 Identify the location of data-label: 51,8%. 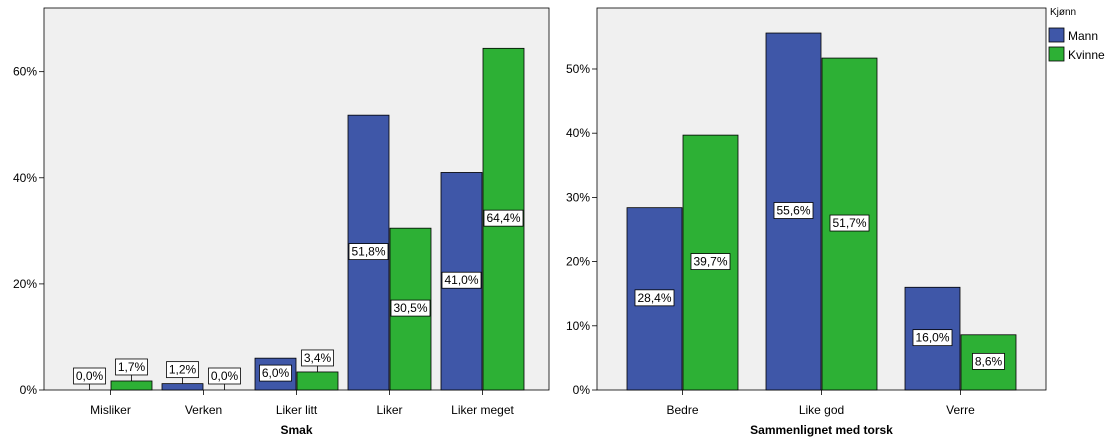
(368, 252).